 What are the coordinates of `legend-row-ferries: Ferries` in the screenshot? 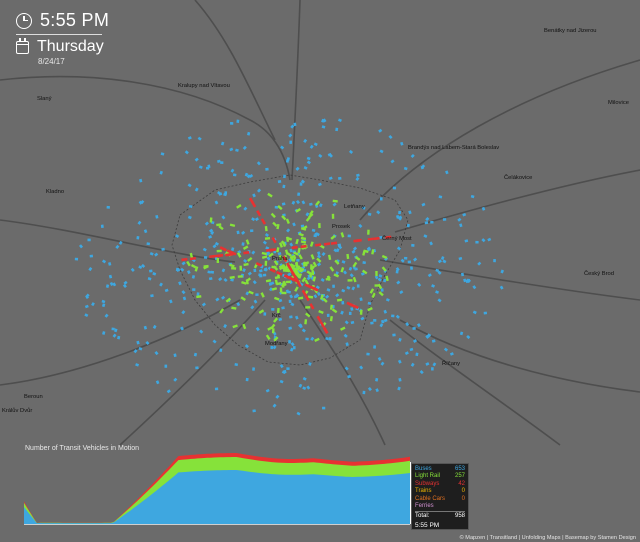 It's located at (440, 506).